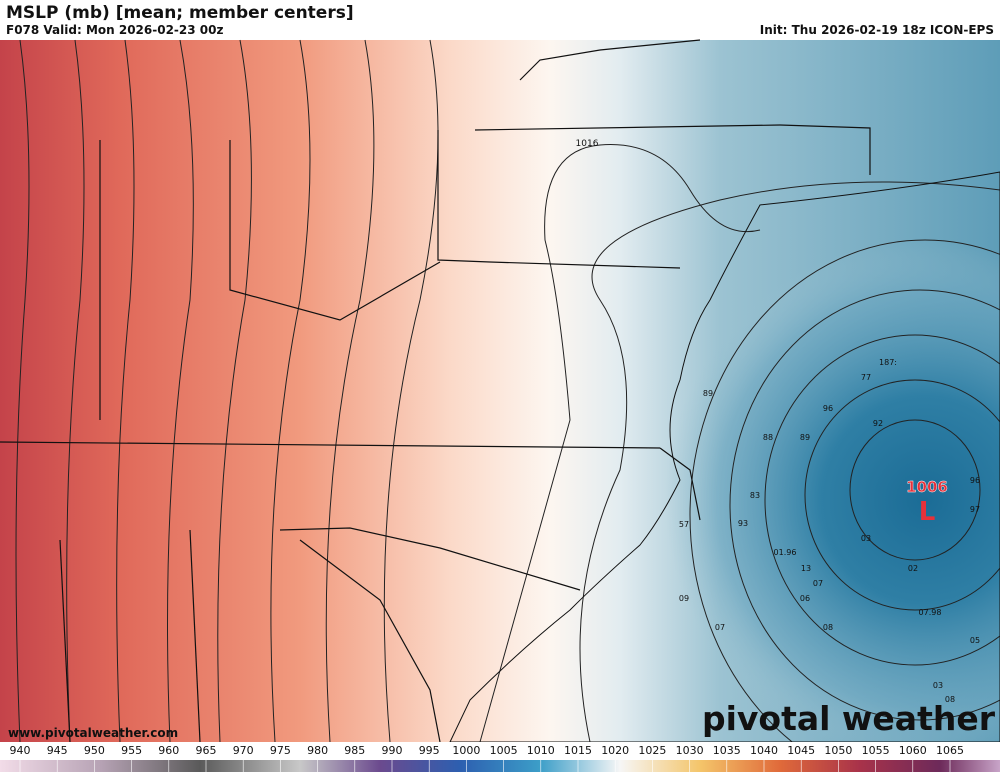 This screenshot has height=772, width=1000. Describe the element at coordinates (876, 750) in the screenshot. I see `colorbar-tick-label: 1055` at that location.